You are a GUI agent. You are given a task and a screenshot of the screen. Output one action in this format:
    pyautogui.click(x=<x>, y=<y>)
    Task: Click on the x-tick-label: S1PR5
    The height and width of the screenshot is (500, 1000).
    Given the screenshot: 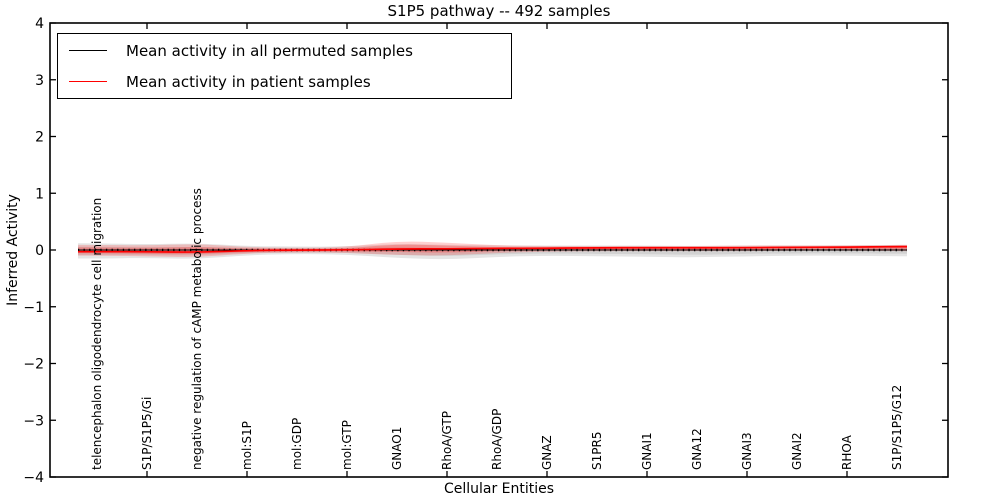 What is the action you would take?
    pyautogui.click(x=597, y=451)
    